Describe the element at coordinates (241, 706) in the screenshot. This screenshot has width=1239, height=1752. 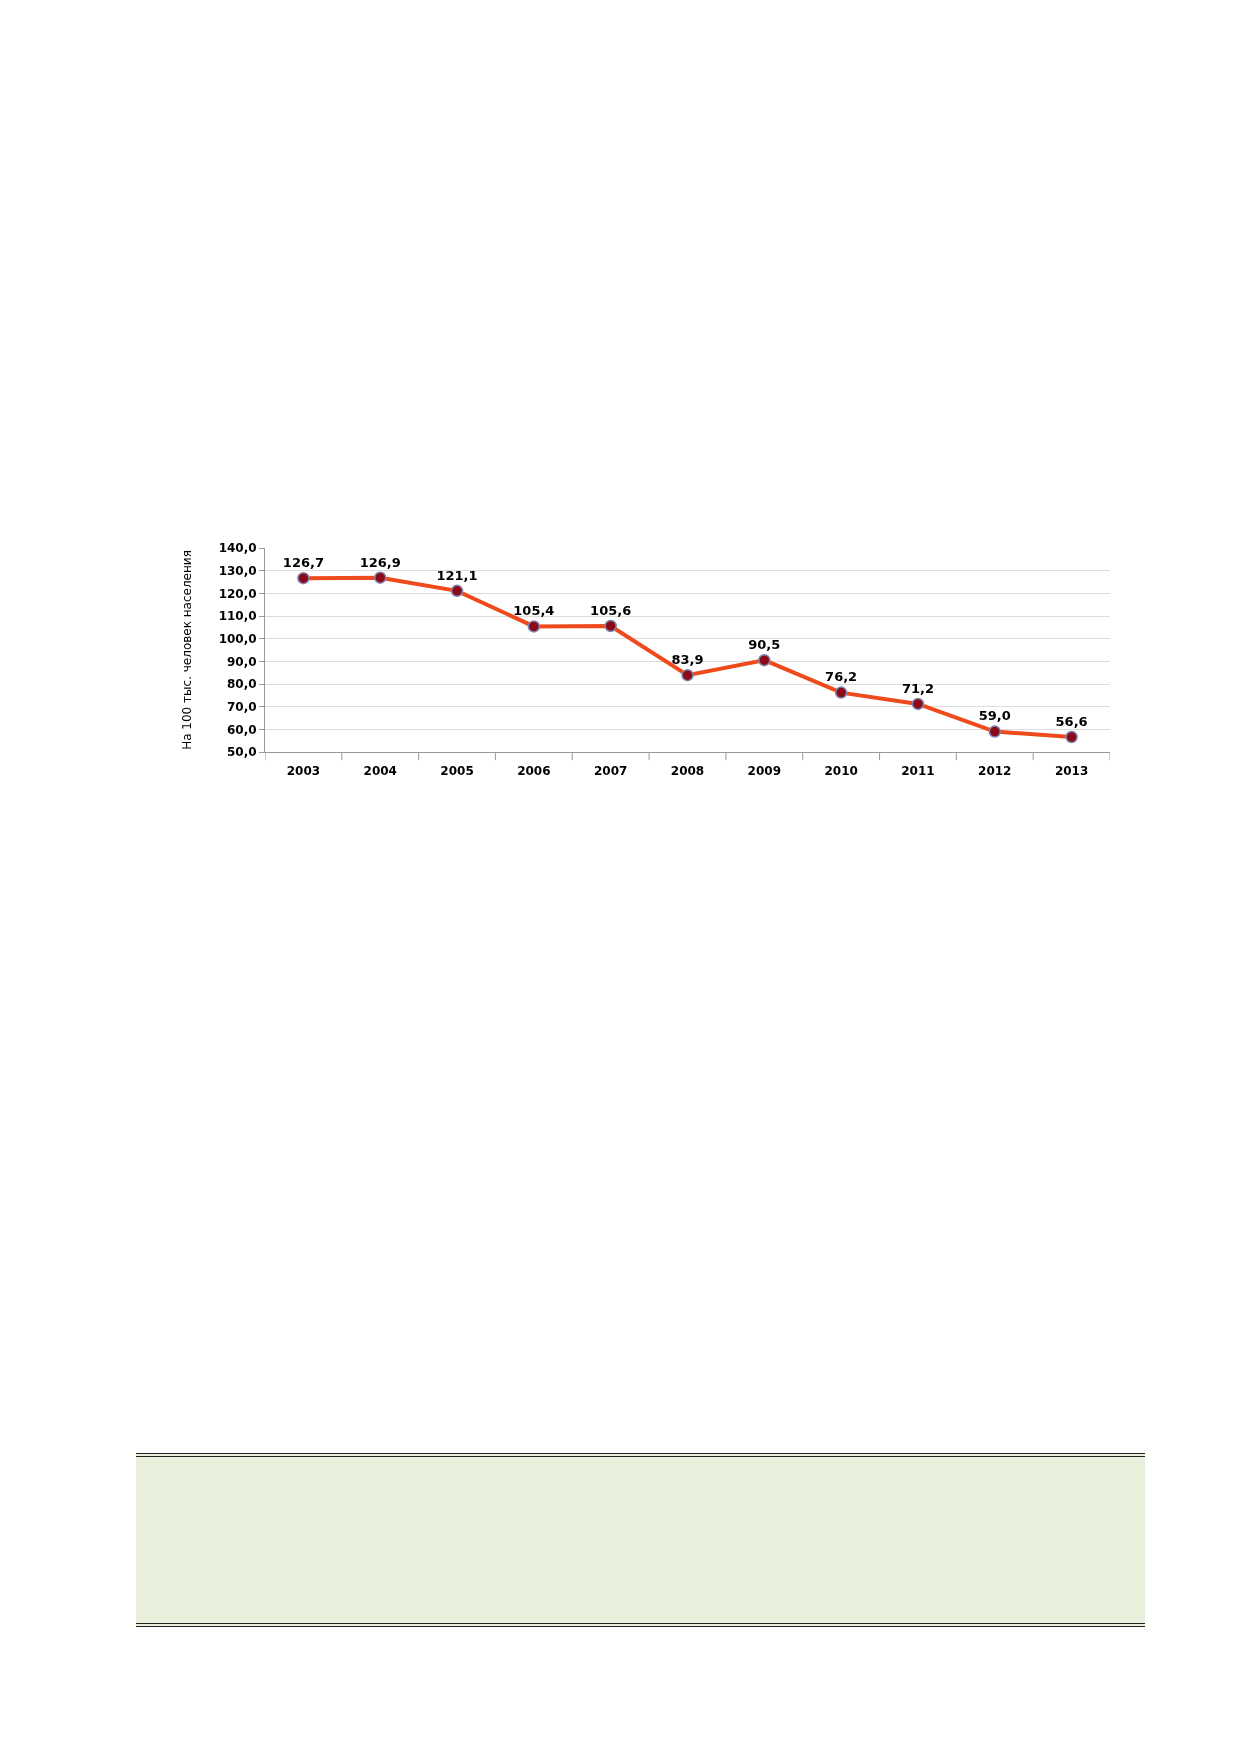
I see `y-tick-label: 70,0` at that location.